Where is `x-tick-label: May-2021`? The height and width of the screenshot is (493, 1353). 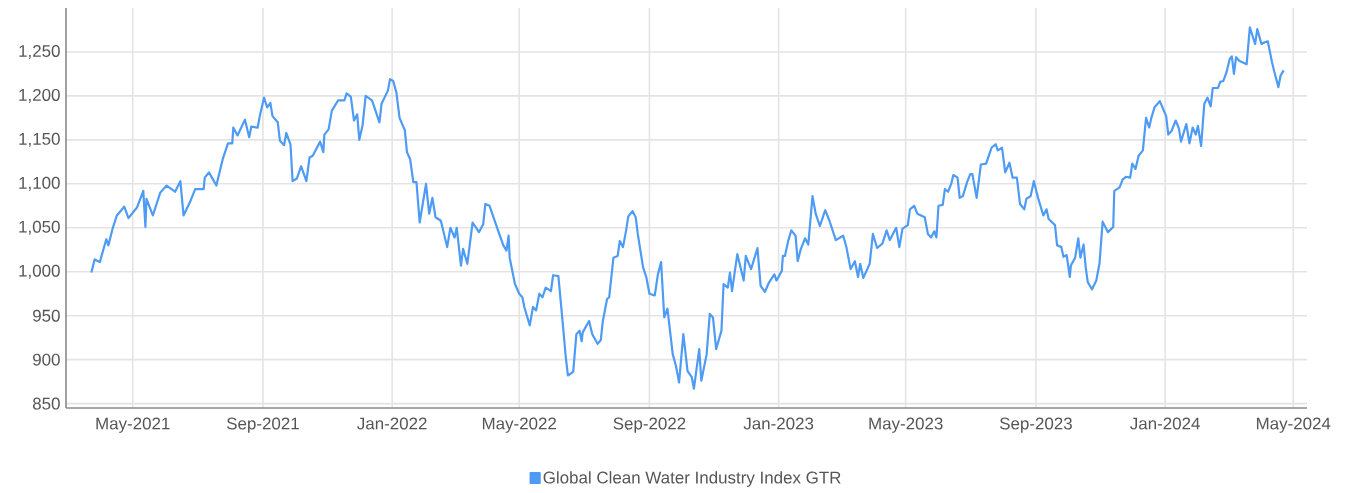 x-tick-label: May-2021 is located at coordinates (133, 425).